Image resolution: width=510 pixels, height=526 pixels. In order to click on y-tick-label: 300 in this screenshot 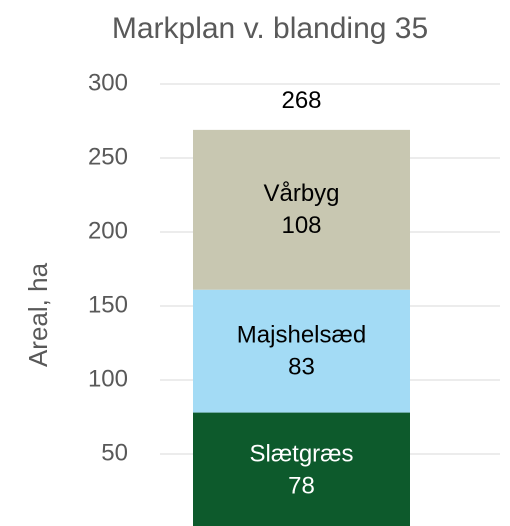, I will do `click(108, 82)`.